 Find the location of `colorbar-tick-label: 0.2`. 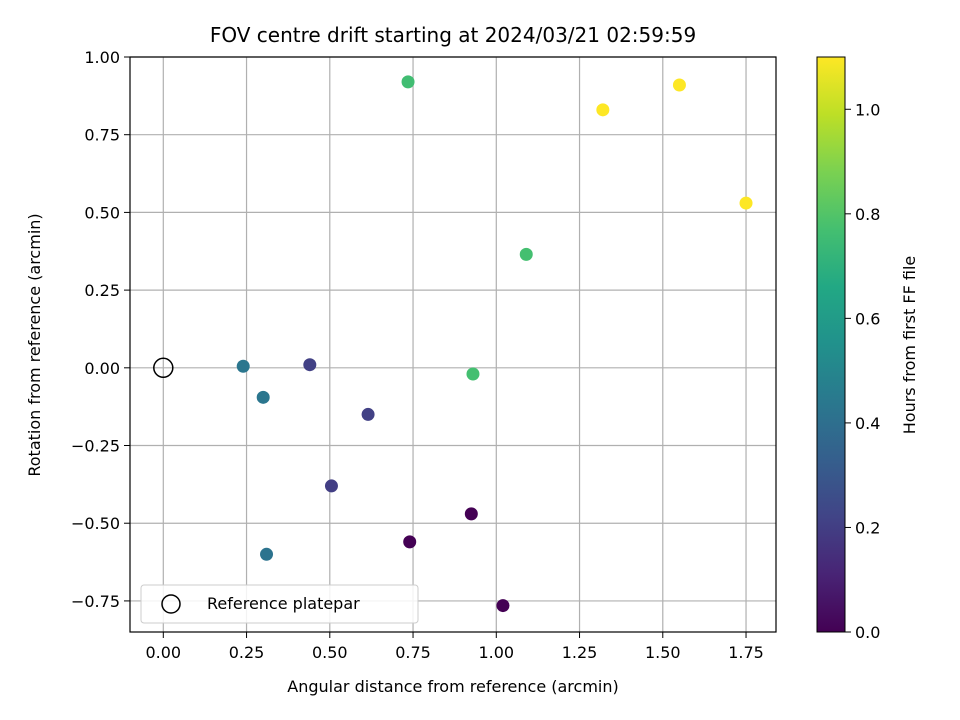

colorbar-tick-label: 0.2 is located at coordinates (867, 527).